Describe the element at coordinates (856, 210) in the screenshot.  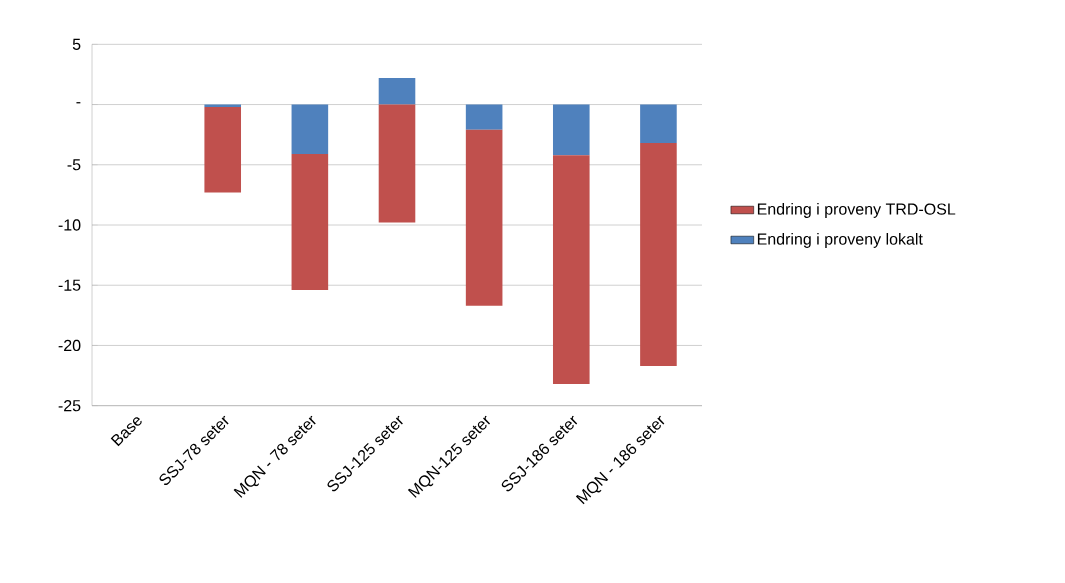
I see `legend-label: Endring i proveny TRD-OSL` at that location.